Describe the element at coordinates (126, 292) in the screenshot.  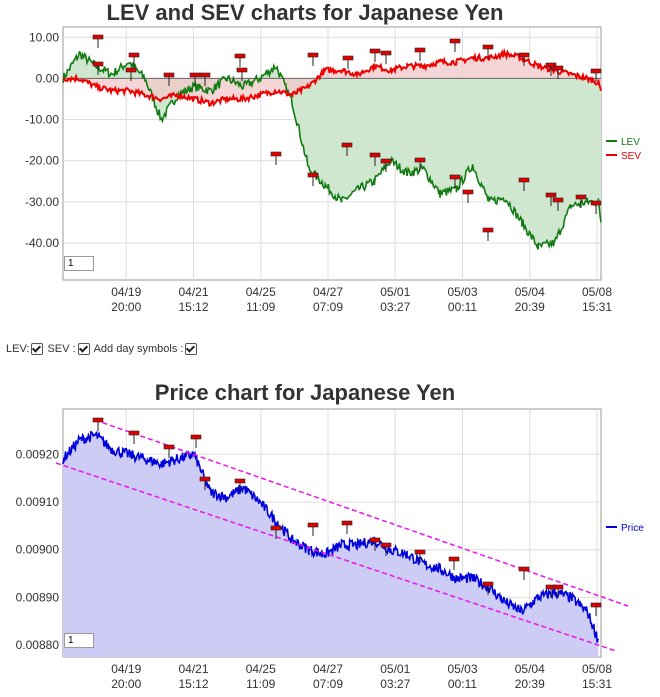
I see `lev-x-tick-date: 04/19` at that location.